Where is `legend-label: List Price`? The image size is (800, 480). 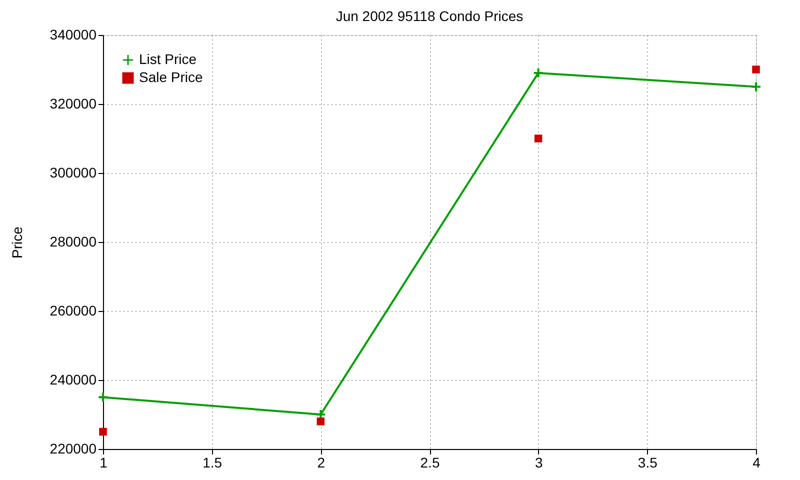
legend-label: List Price is located at coordinates (168, 59).